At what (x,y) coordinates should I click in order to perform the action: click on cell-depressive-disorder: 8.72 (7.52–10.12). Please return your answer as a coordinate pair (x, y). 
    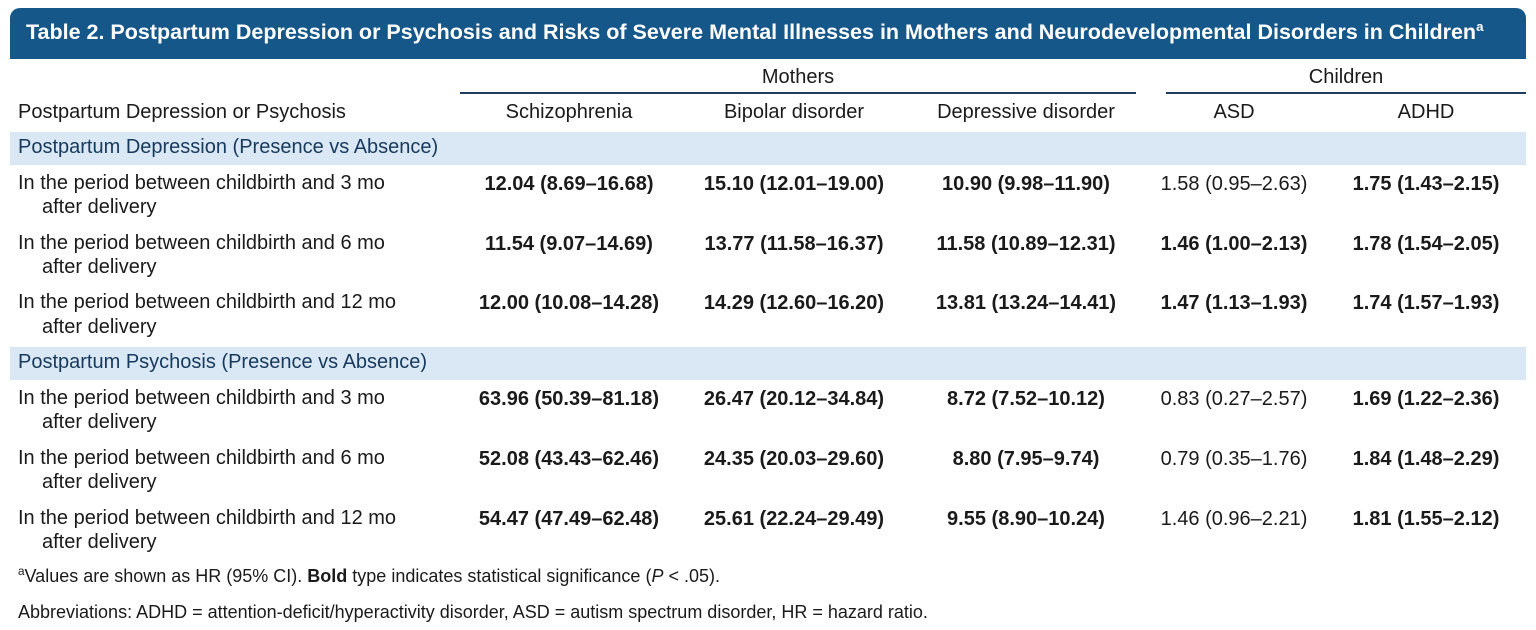
    Looking at the image, I should click on (1026, 399).